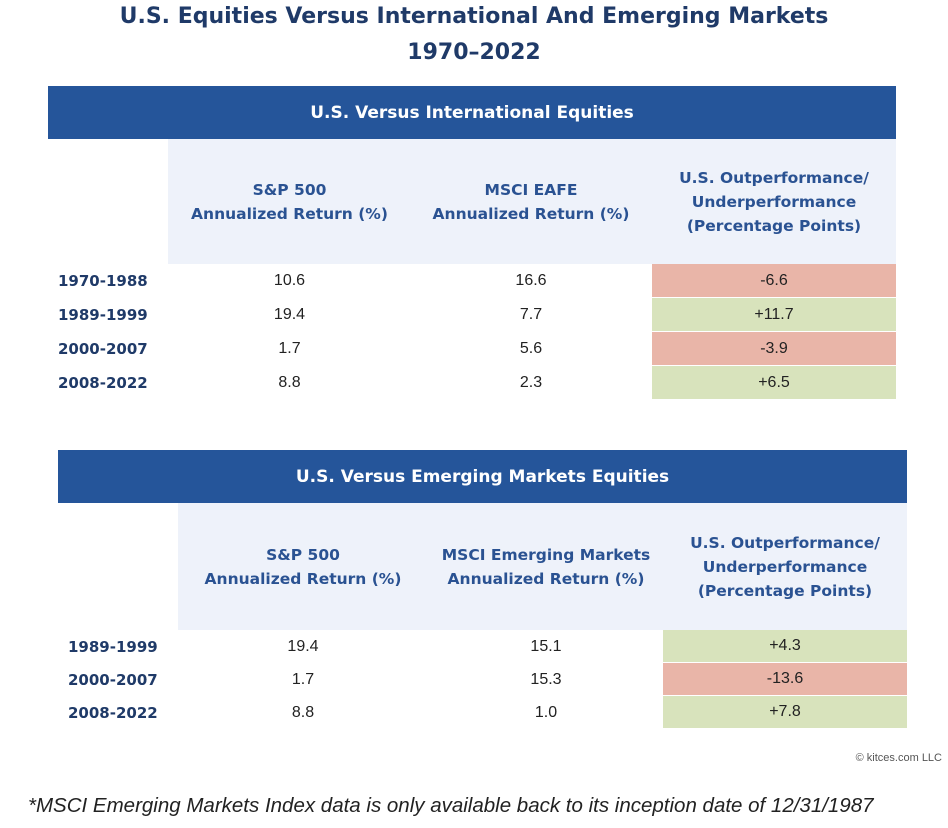  Describe the element at coordinates (774, 281) in the screenshot. I see `difference-value: -6.6` at that location.